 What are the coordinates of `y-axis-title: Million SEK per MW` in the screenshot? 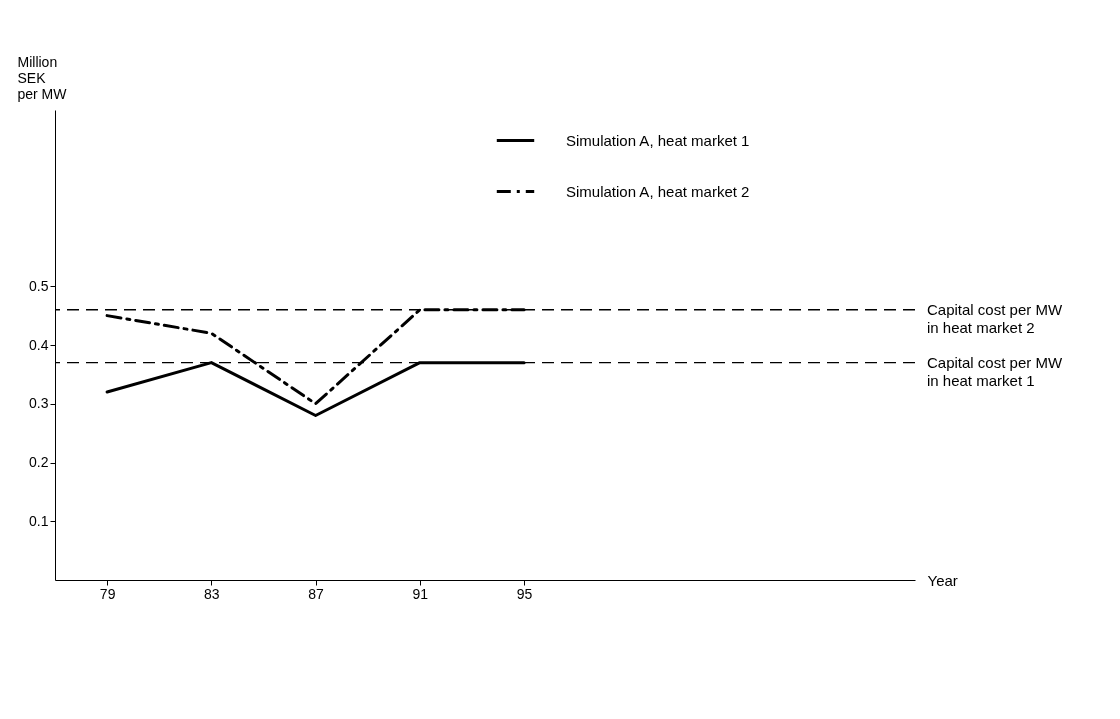 It's located at (42, 77).